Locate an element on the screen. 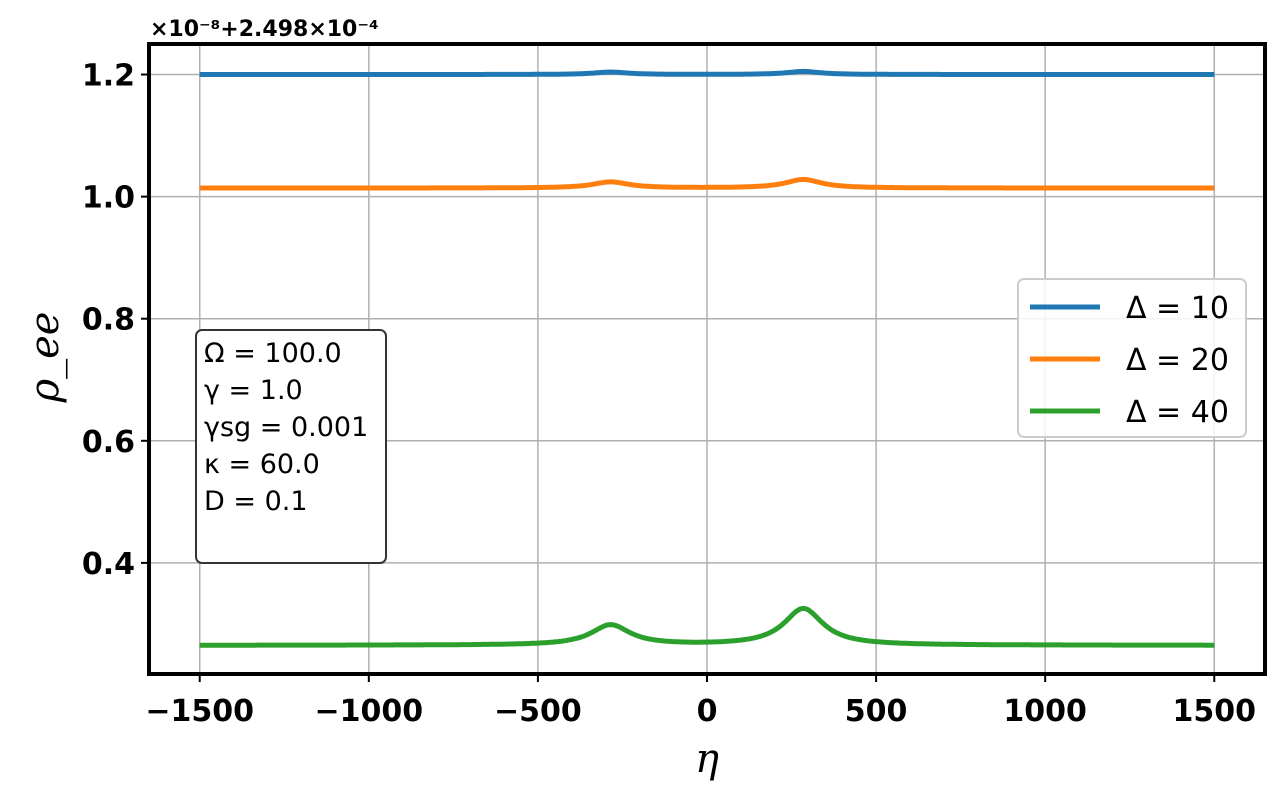 The height and width of the screenshot is (795, 1280). y-tick-label: 1.2 is located at coordinates (108, 76).